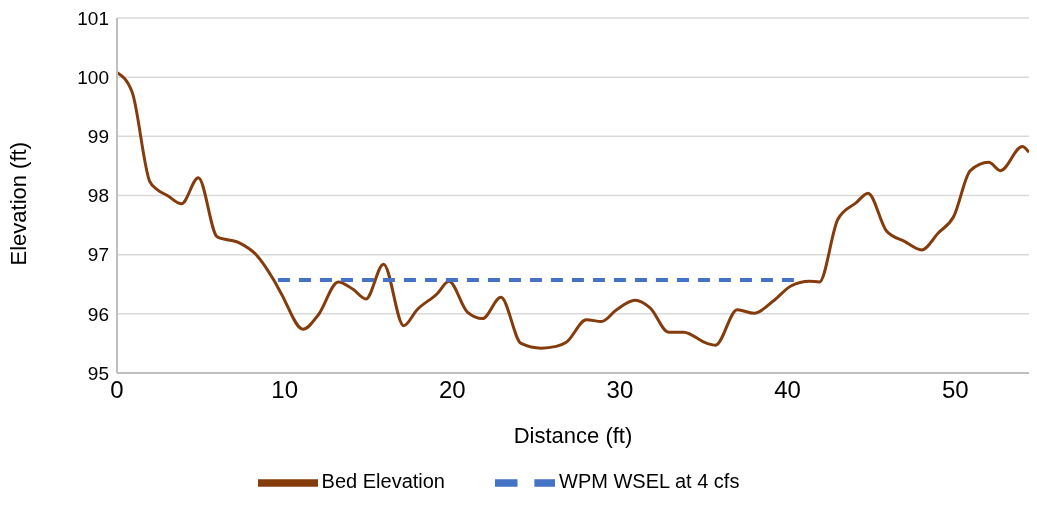  I want to click on y-tick-label: 97, so click(98, 255).